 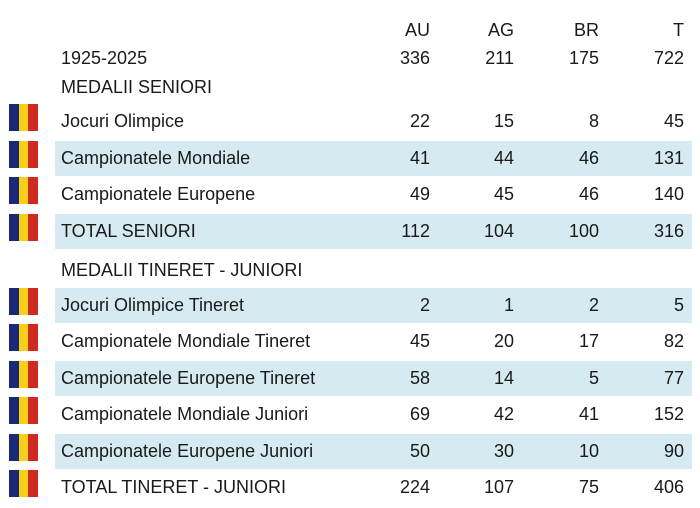 What do you see at coordinates (588, 487) in the screenshot?
I see `row-br: 75` at bounding box center [588, 487].